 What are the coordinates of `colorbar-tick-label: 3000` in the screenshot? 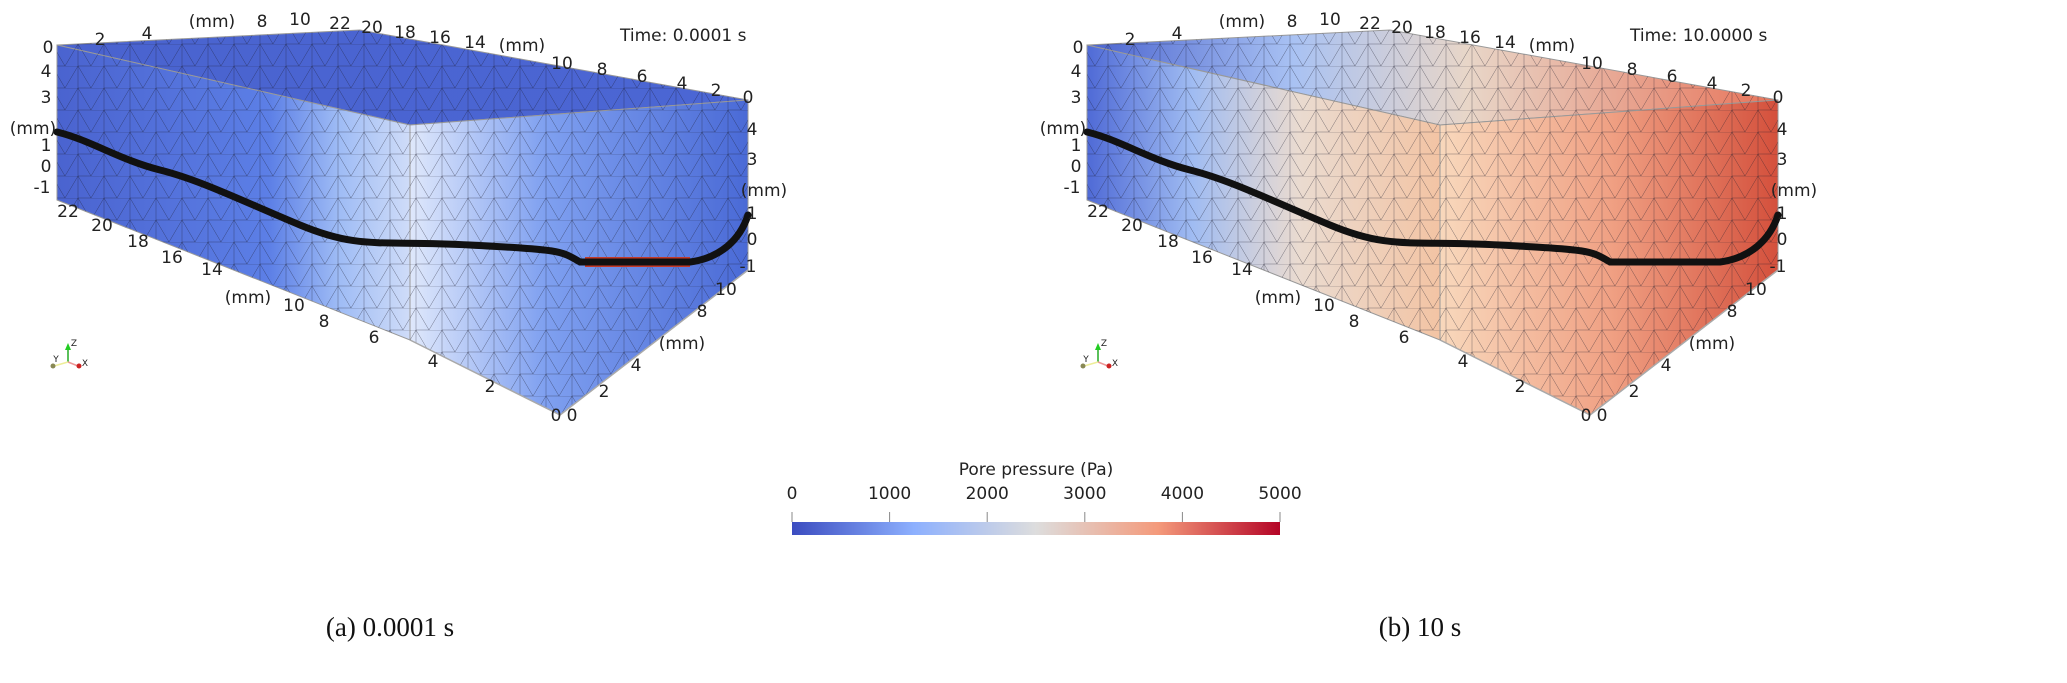 It's located at (1085, 494).